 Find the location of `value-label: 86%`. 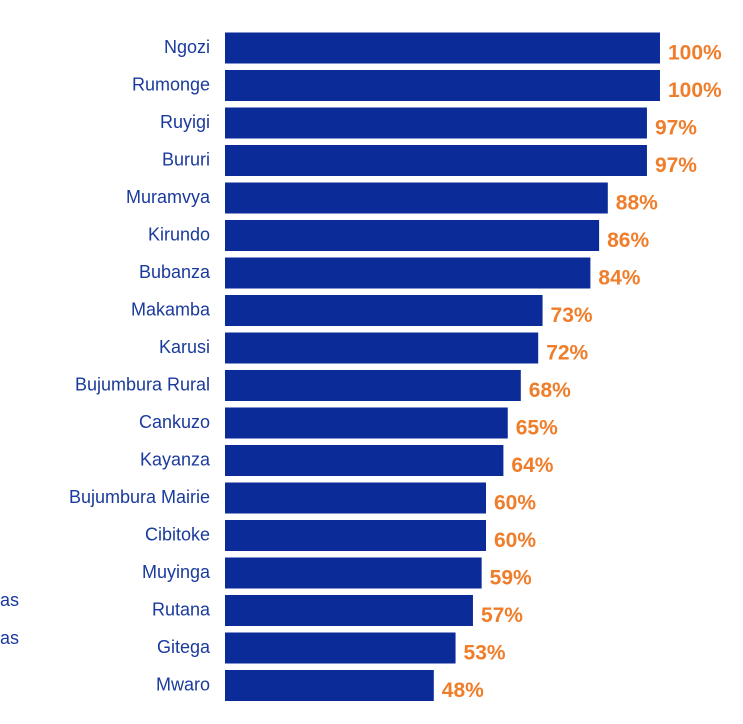

value-label: 86% is located at coordinates (628, 240).